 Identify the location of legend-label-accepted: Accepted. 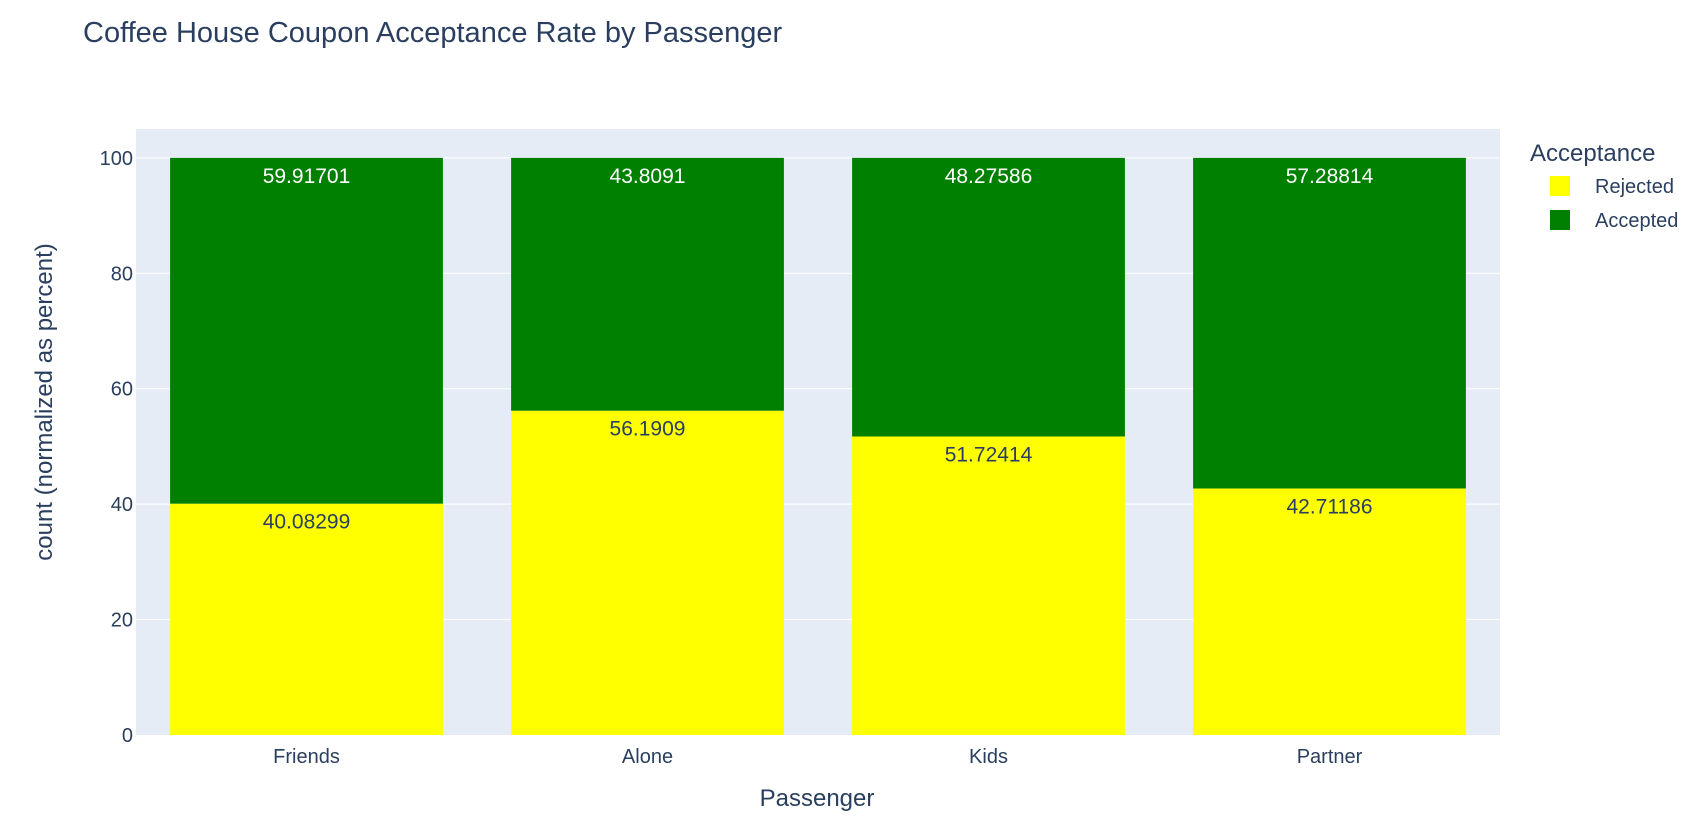
(1636, 221).